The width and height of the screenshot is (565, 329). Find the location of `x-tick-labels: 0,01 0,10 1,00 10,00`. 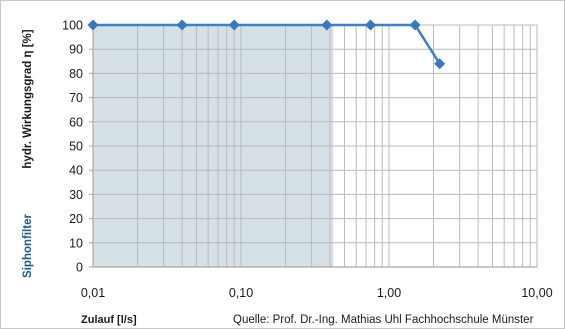

x-tick-labels: 0,01 0,10 1,00 10,00 is located at coordinates (317, 293).